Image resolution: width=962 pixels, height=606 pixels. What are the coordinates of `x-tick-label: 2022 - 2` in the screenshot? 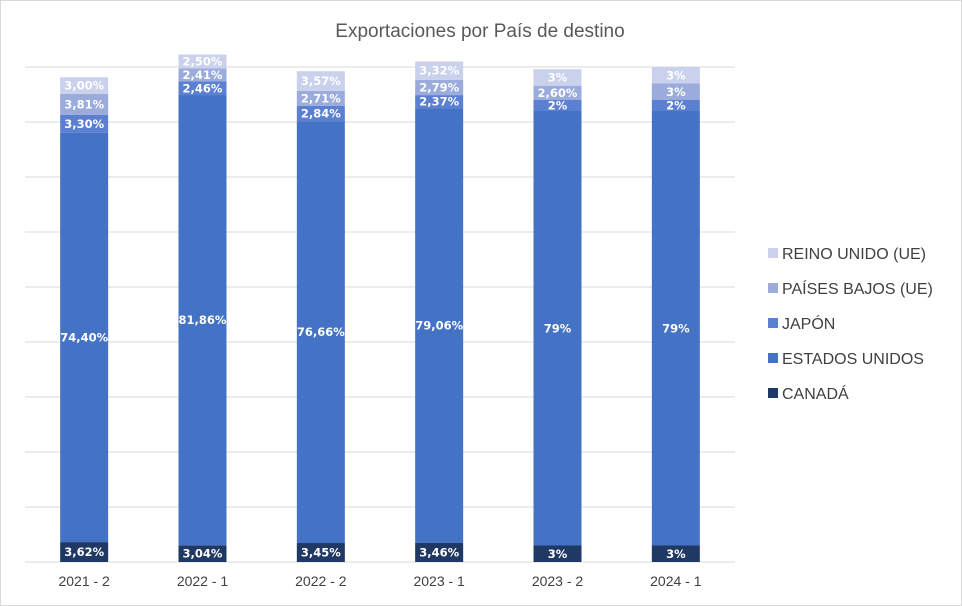 It's located at (321, 581).